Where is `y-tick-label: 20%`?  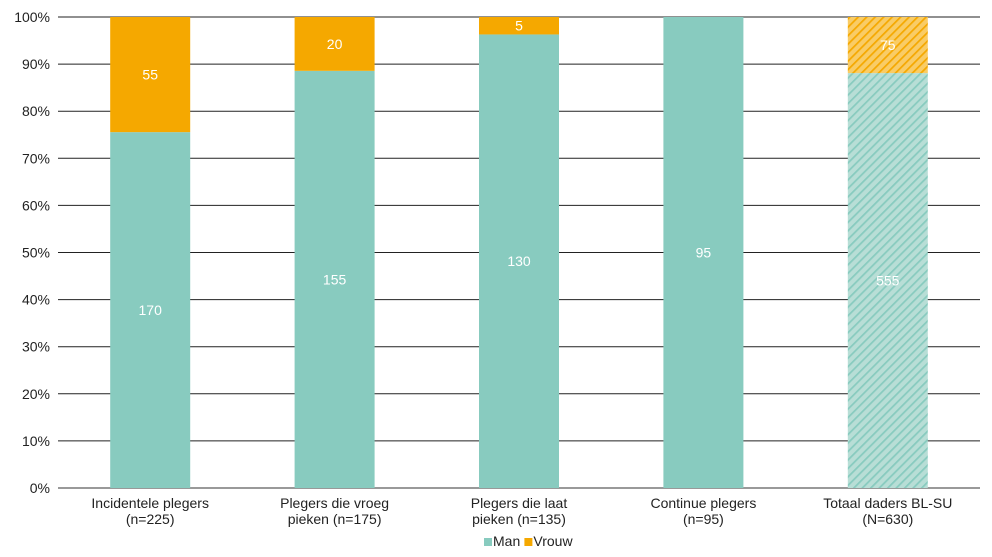
y-tick-label: 20% is located at coordinates (36, 394).